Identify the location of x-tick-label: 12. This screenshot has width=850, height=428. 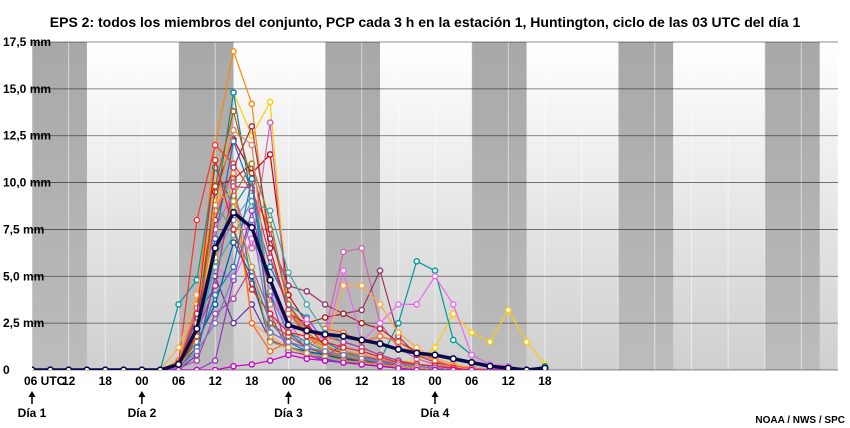
(509, 381).